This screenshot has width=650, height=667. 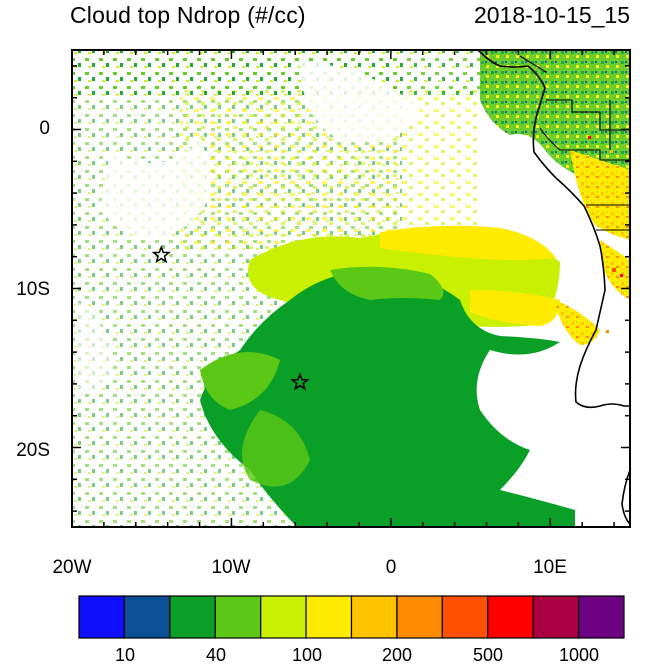 I want to click on lon-label-10w: 10W, so click(x=231, y=567).